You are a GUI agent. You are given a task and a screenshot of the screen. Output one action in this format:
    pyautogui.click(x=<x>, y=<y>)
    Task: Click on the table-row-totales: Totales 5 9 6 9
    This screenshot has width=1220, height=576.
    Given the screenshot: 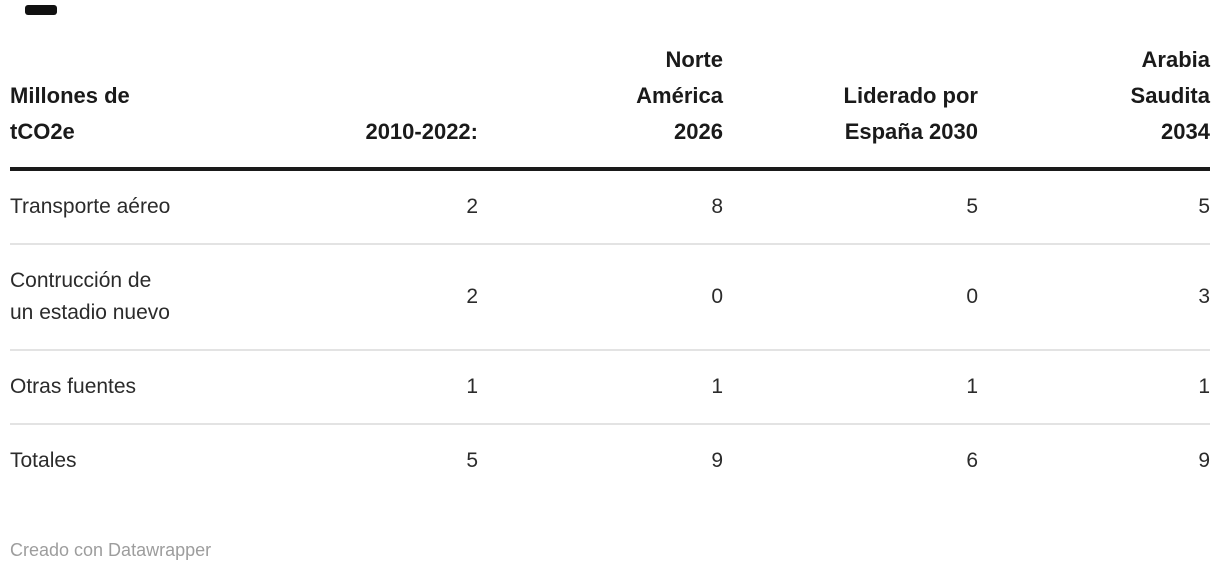 What is the action you would take?
    pyautogui.click(x=610, y=460)
    